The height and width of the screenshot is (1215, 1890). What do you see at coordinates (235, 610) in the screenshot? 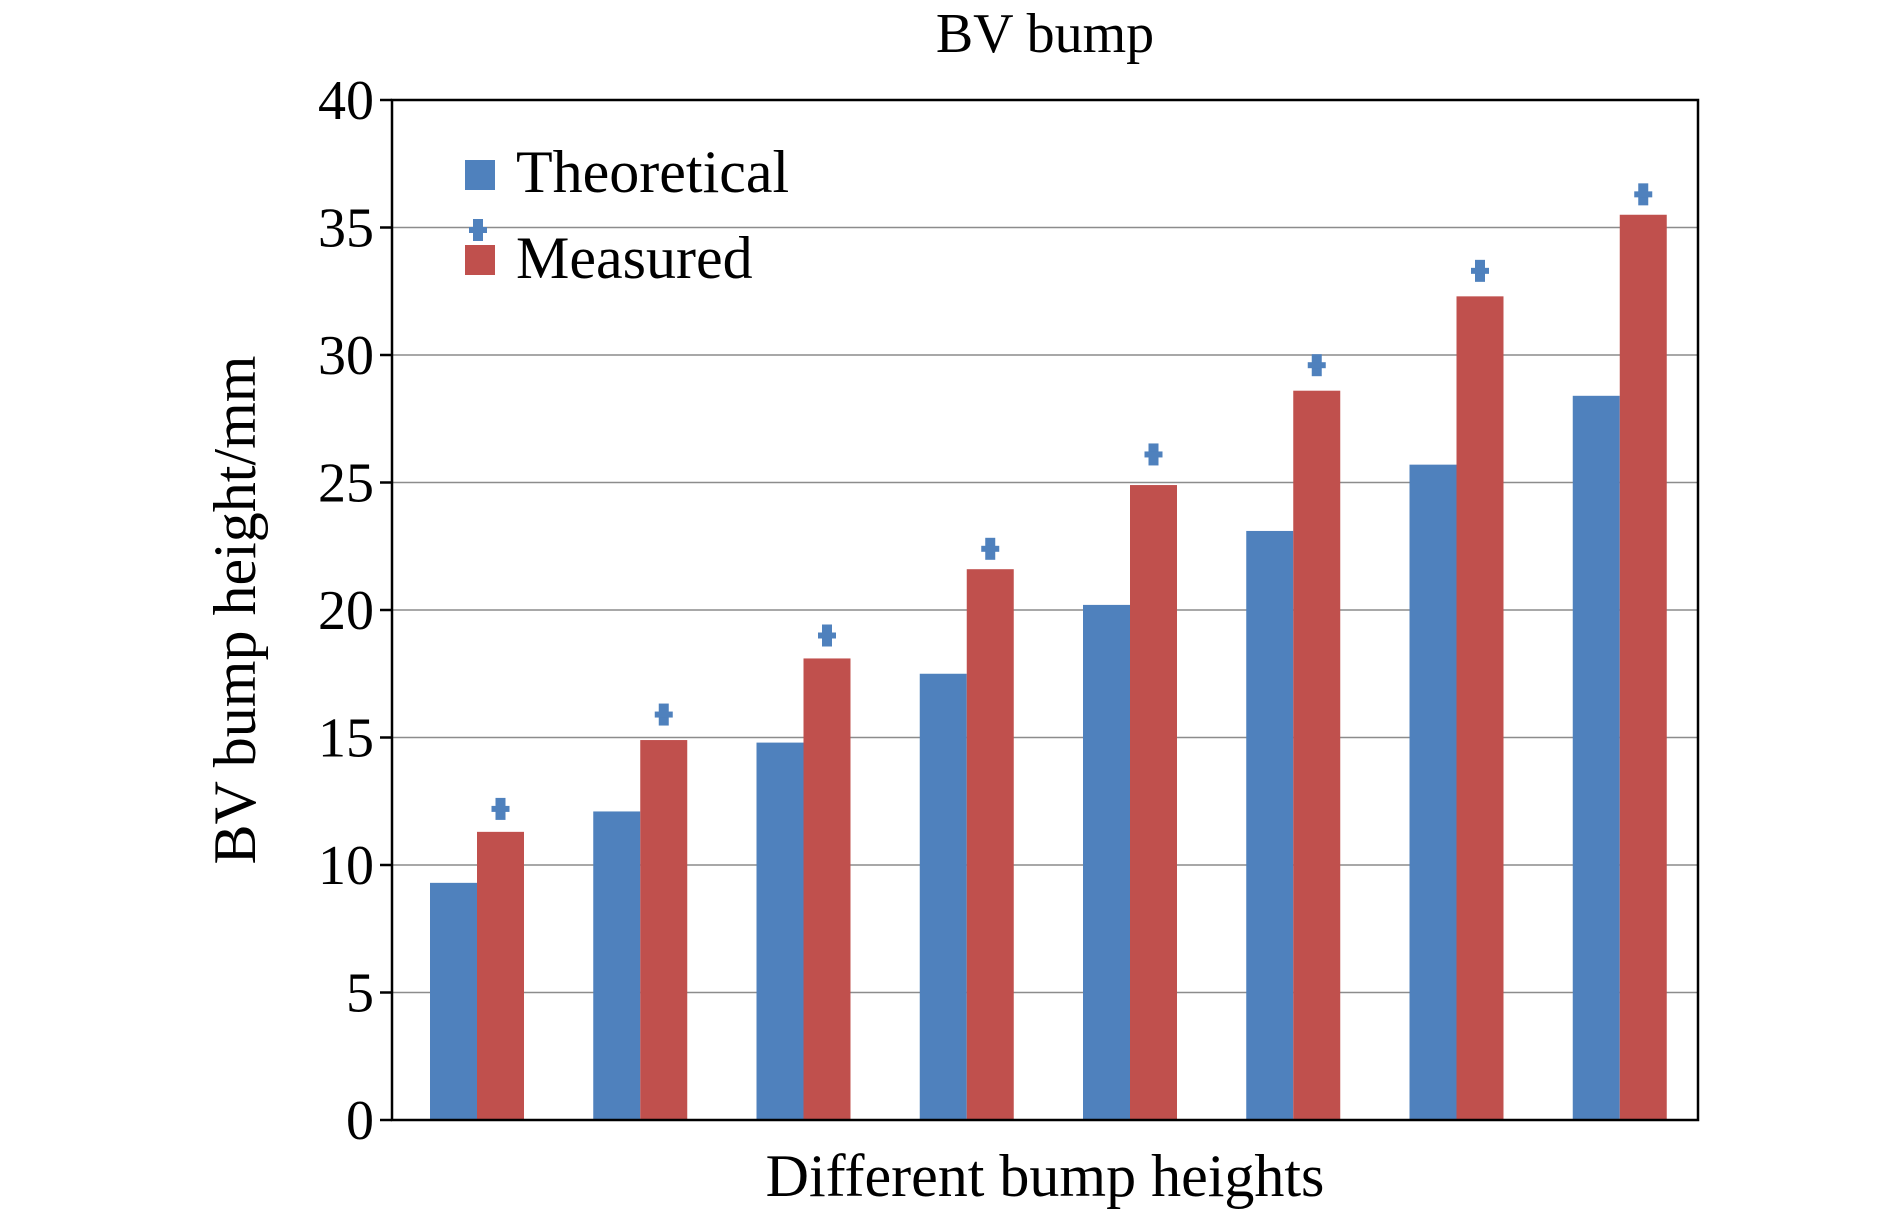
I see `y-axis-label: BV bump height/mm` at bounding box center [235, 610].